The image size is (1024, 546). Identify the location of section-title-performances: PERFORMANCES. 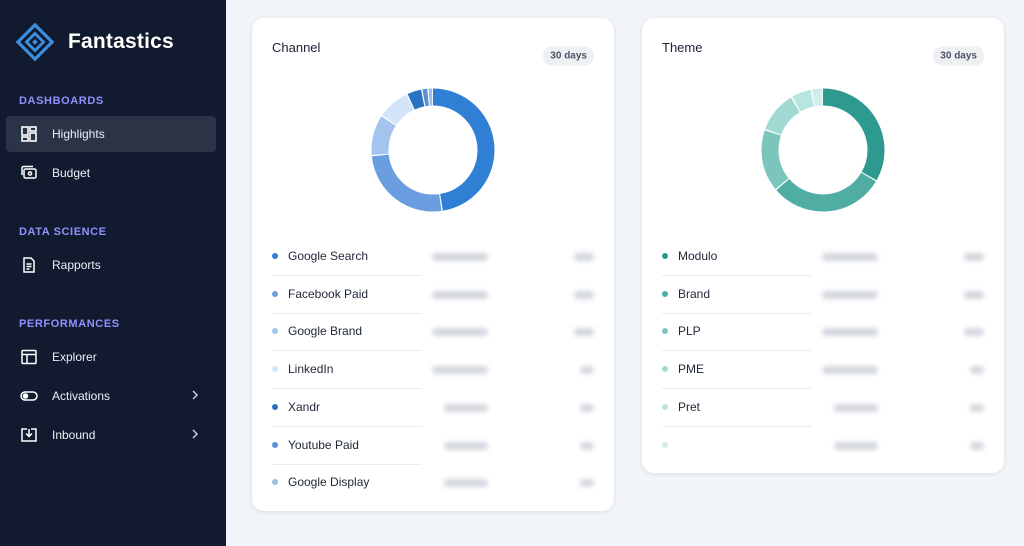
(69, 324).